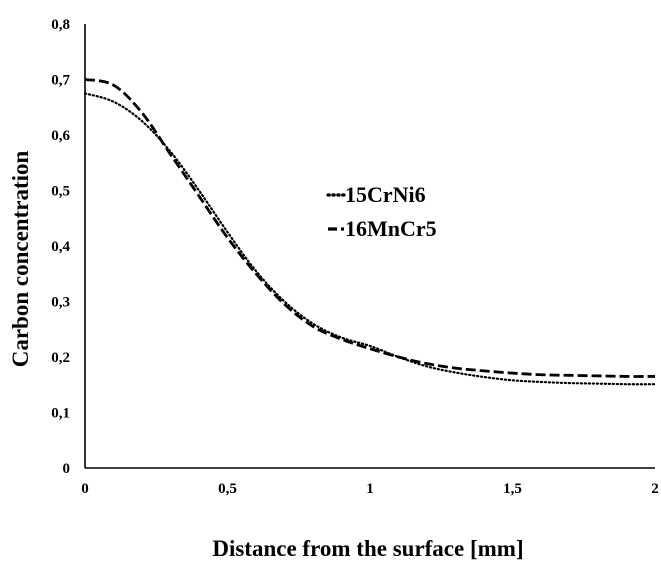  Describe the element at coordinates (20, 259) in the screenshot. I see `y-axis-title: Carbon concentration` at that location.